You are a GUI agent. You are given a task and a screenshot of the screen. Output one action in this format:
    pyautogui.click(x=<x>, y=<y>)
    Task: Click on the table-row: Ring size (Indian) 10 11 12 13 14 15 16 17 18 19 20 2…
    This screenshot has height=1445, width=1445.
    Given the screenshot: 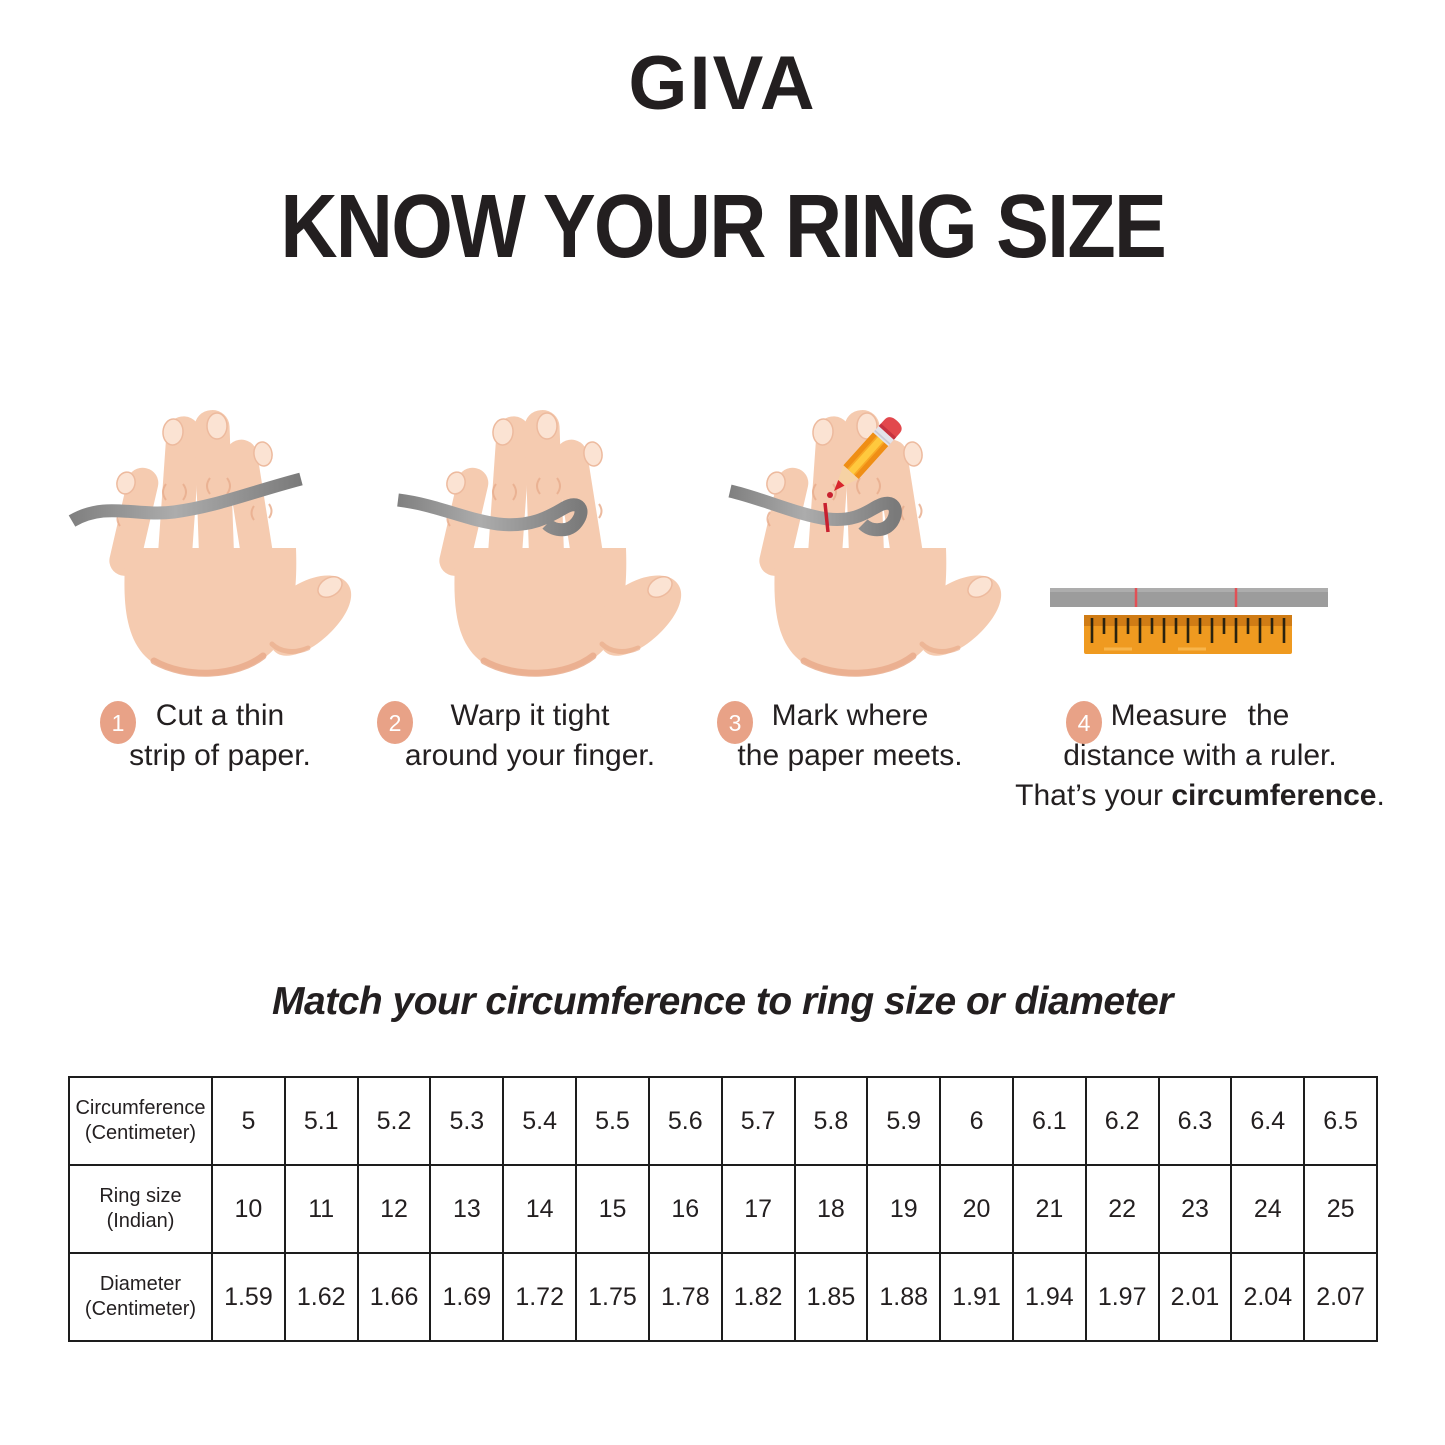 What is the action you would take?
    pyautogui.click(x=723, y=1209)
    